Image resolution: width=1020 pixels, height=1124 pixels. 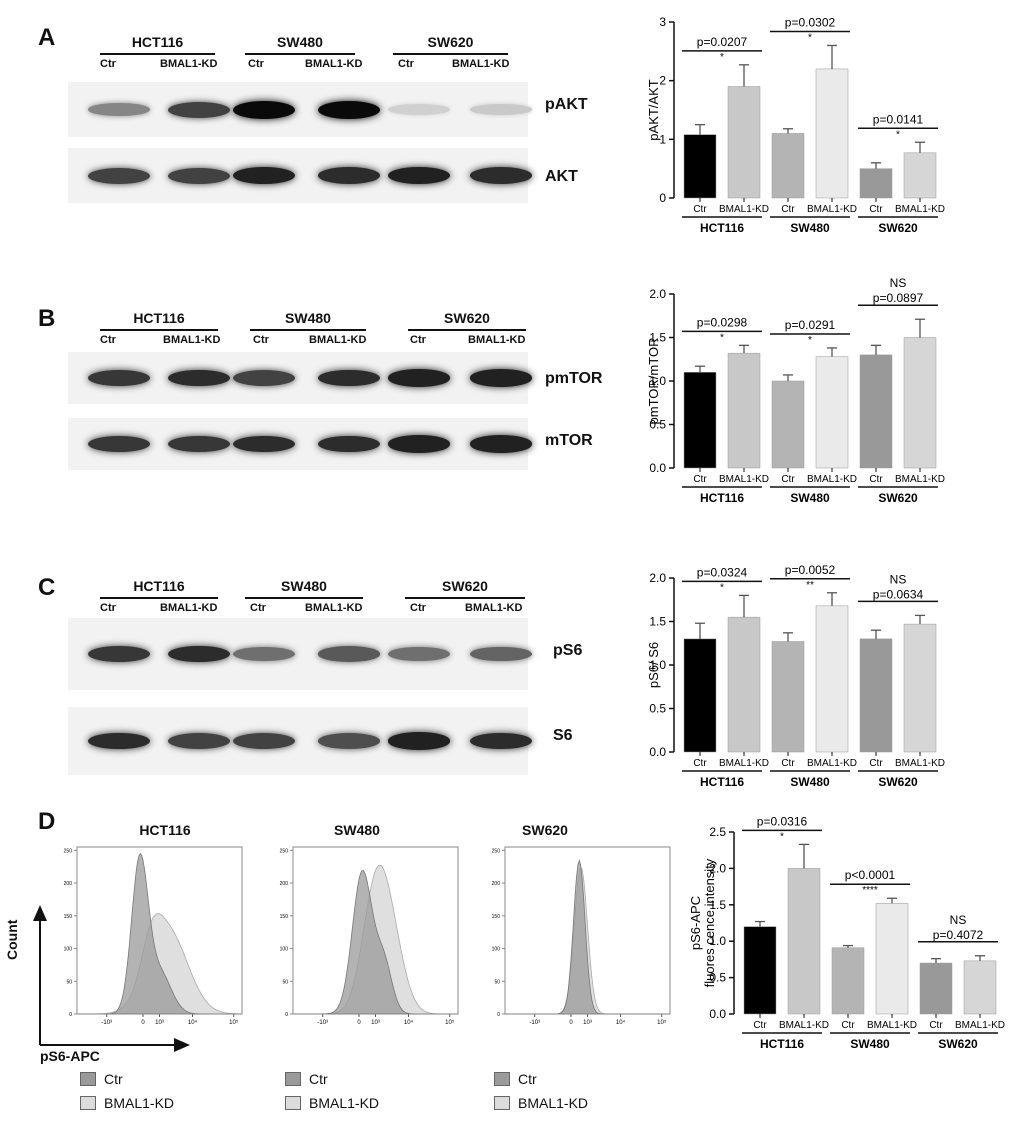 I want to click on y-tick-label: 1, so click(x=662, y=139).